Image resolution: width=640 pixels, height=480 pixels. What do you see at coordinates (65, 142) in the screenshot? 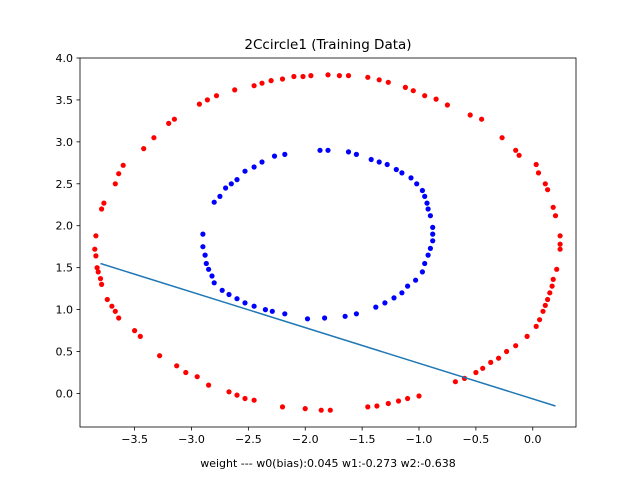
I see `y-tick-label: 3.0` at bounding box center [65, 142].